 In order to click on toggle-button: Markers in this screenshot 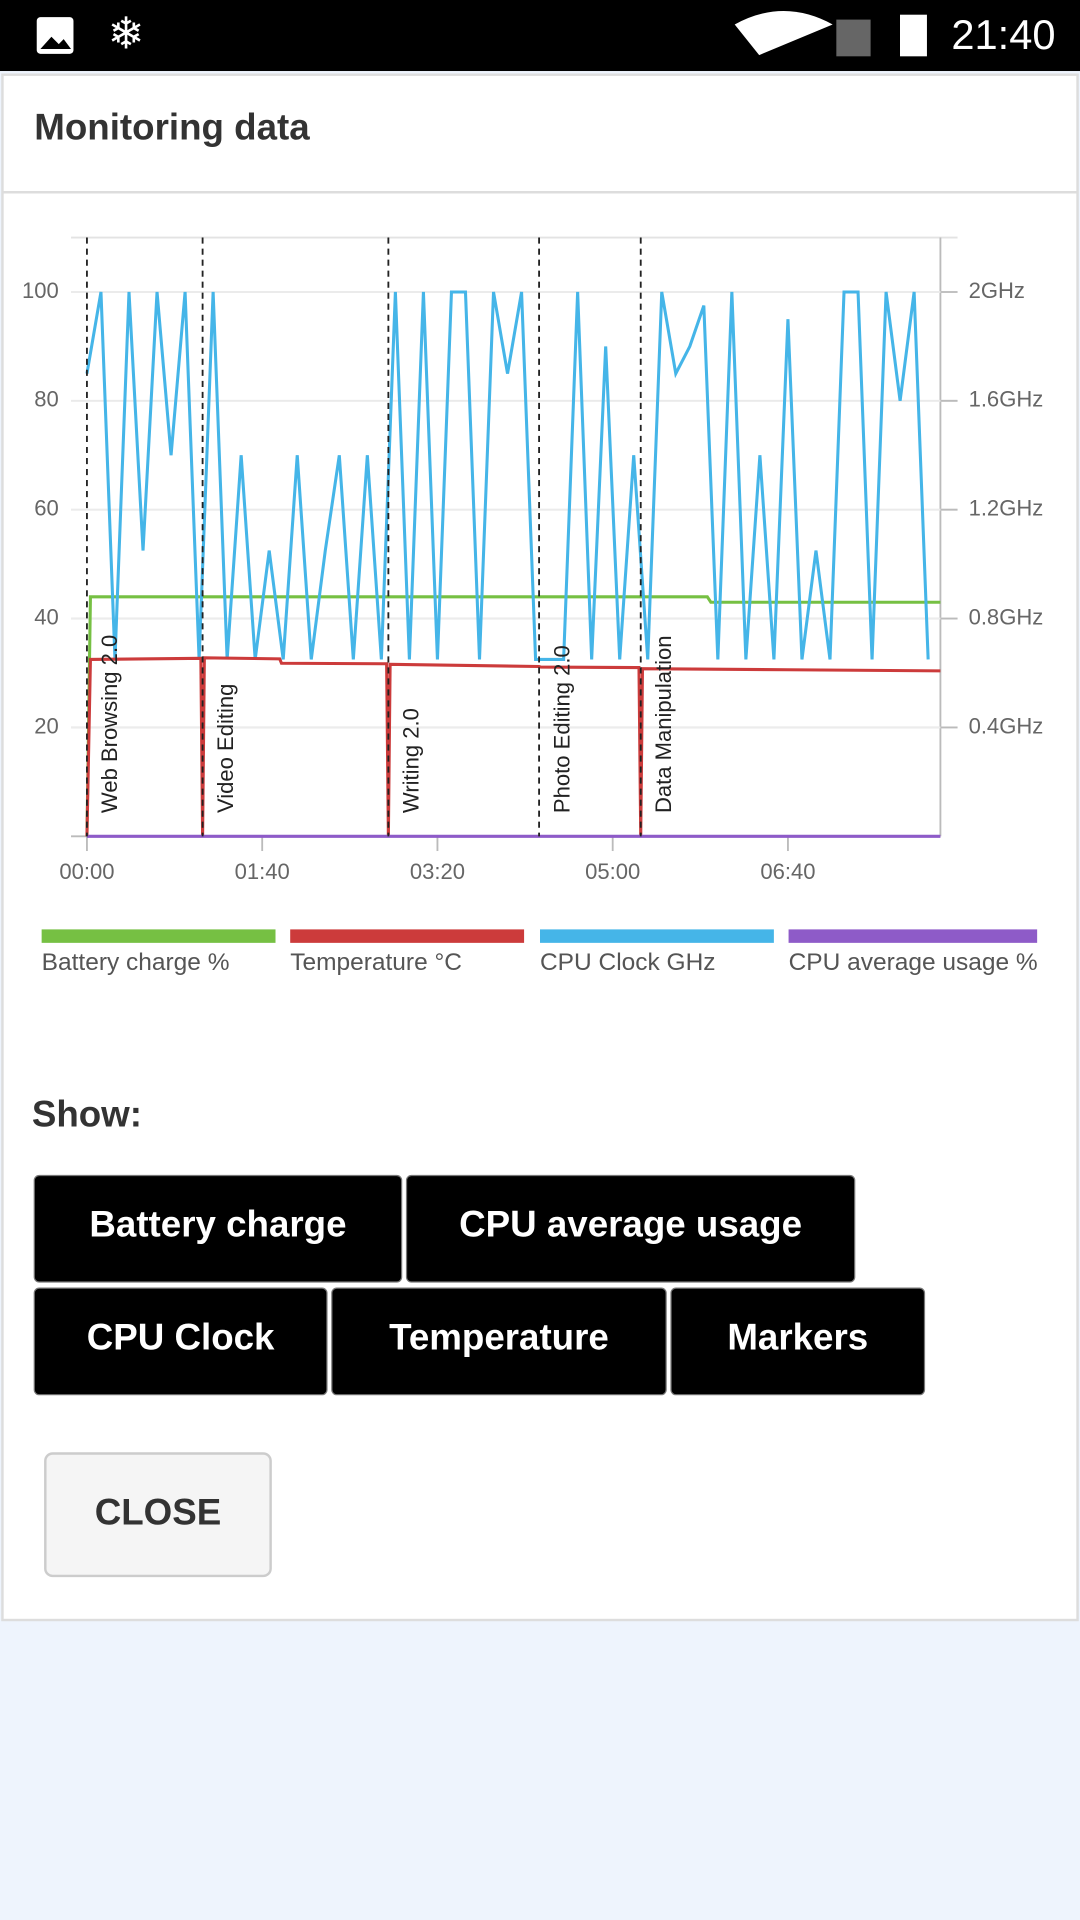, I will do `click(798, 1341)`.